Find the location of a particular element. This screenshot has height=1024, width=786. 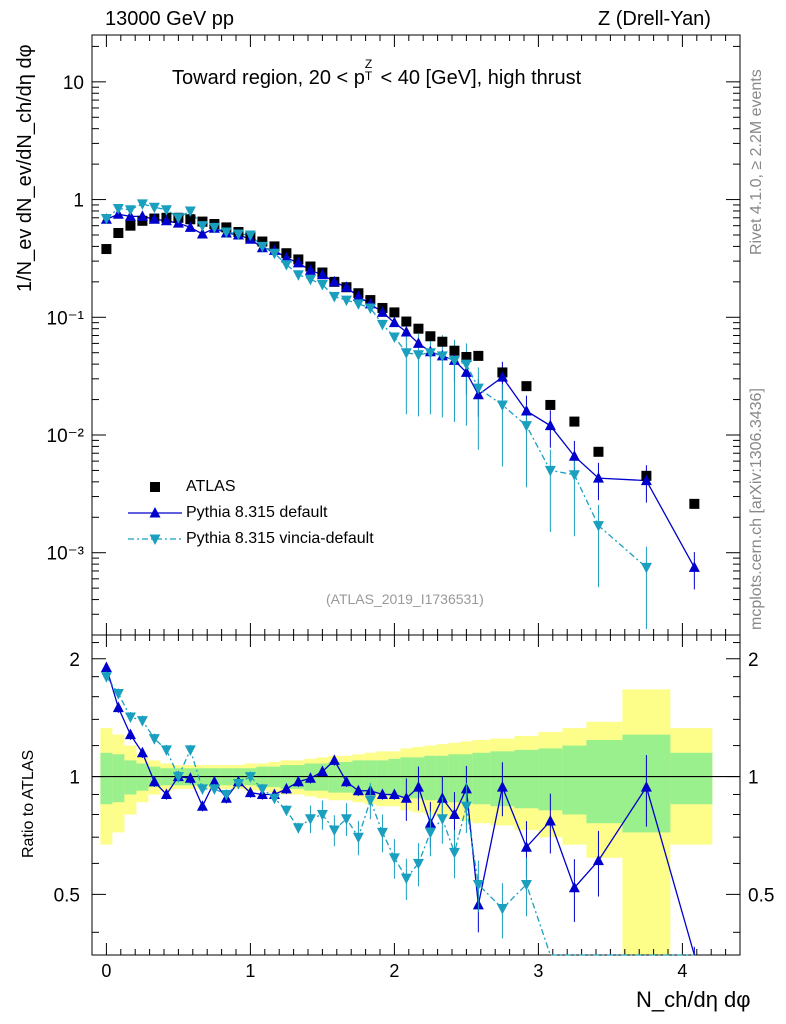

analysis-tag: (ATLAS_2019_I1736531) is located at coordinates (405, 599).